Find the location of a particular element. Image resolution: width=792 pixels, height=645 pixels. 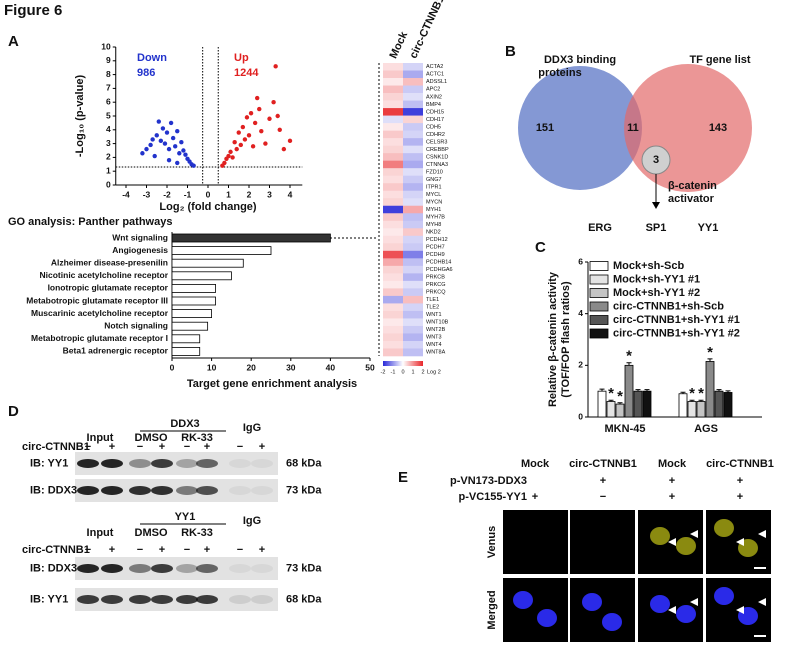

row-label: circ-CTNNB1 is located at coordinates (56, 447).